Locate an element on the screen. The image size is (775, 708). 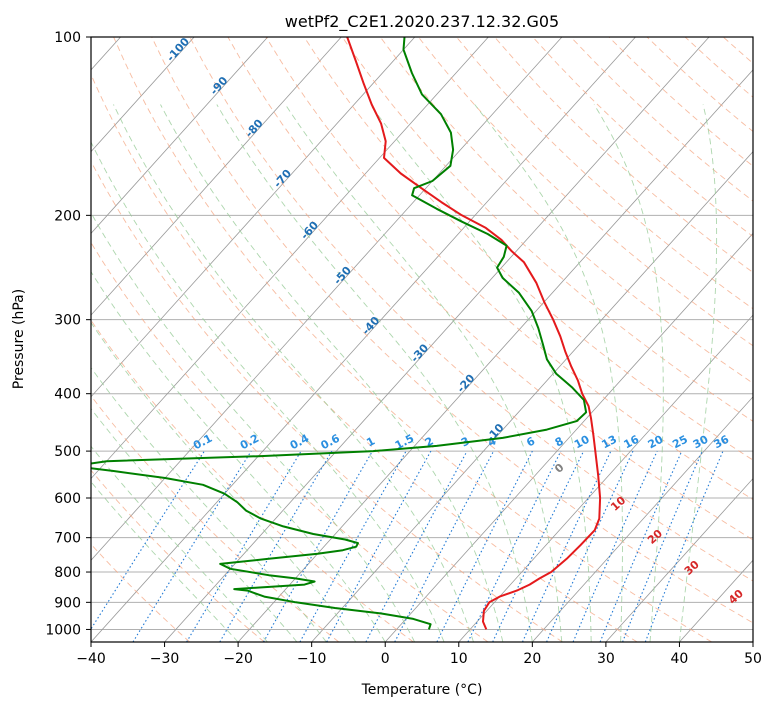
y-tick-label: 900 is located at coordinates (67, 603).